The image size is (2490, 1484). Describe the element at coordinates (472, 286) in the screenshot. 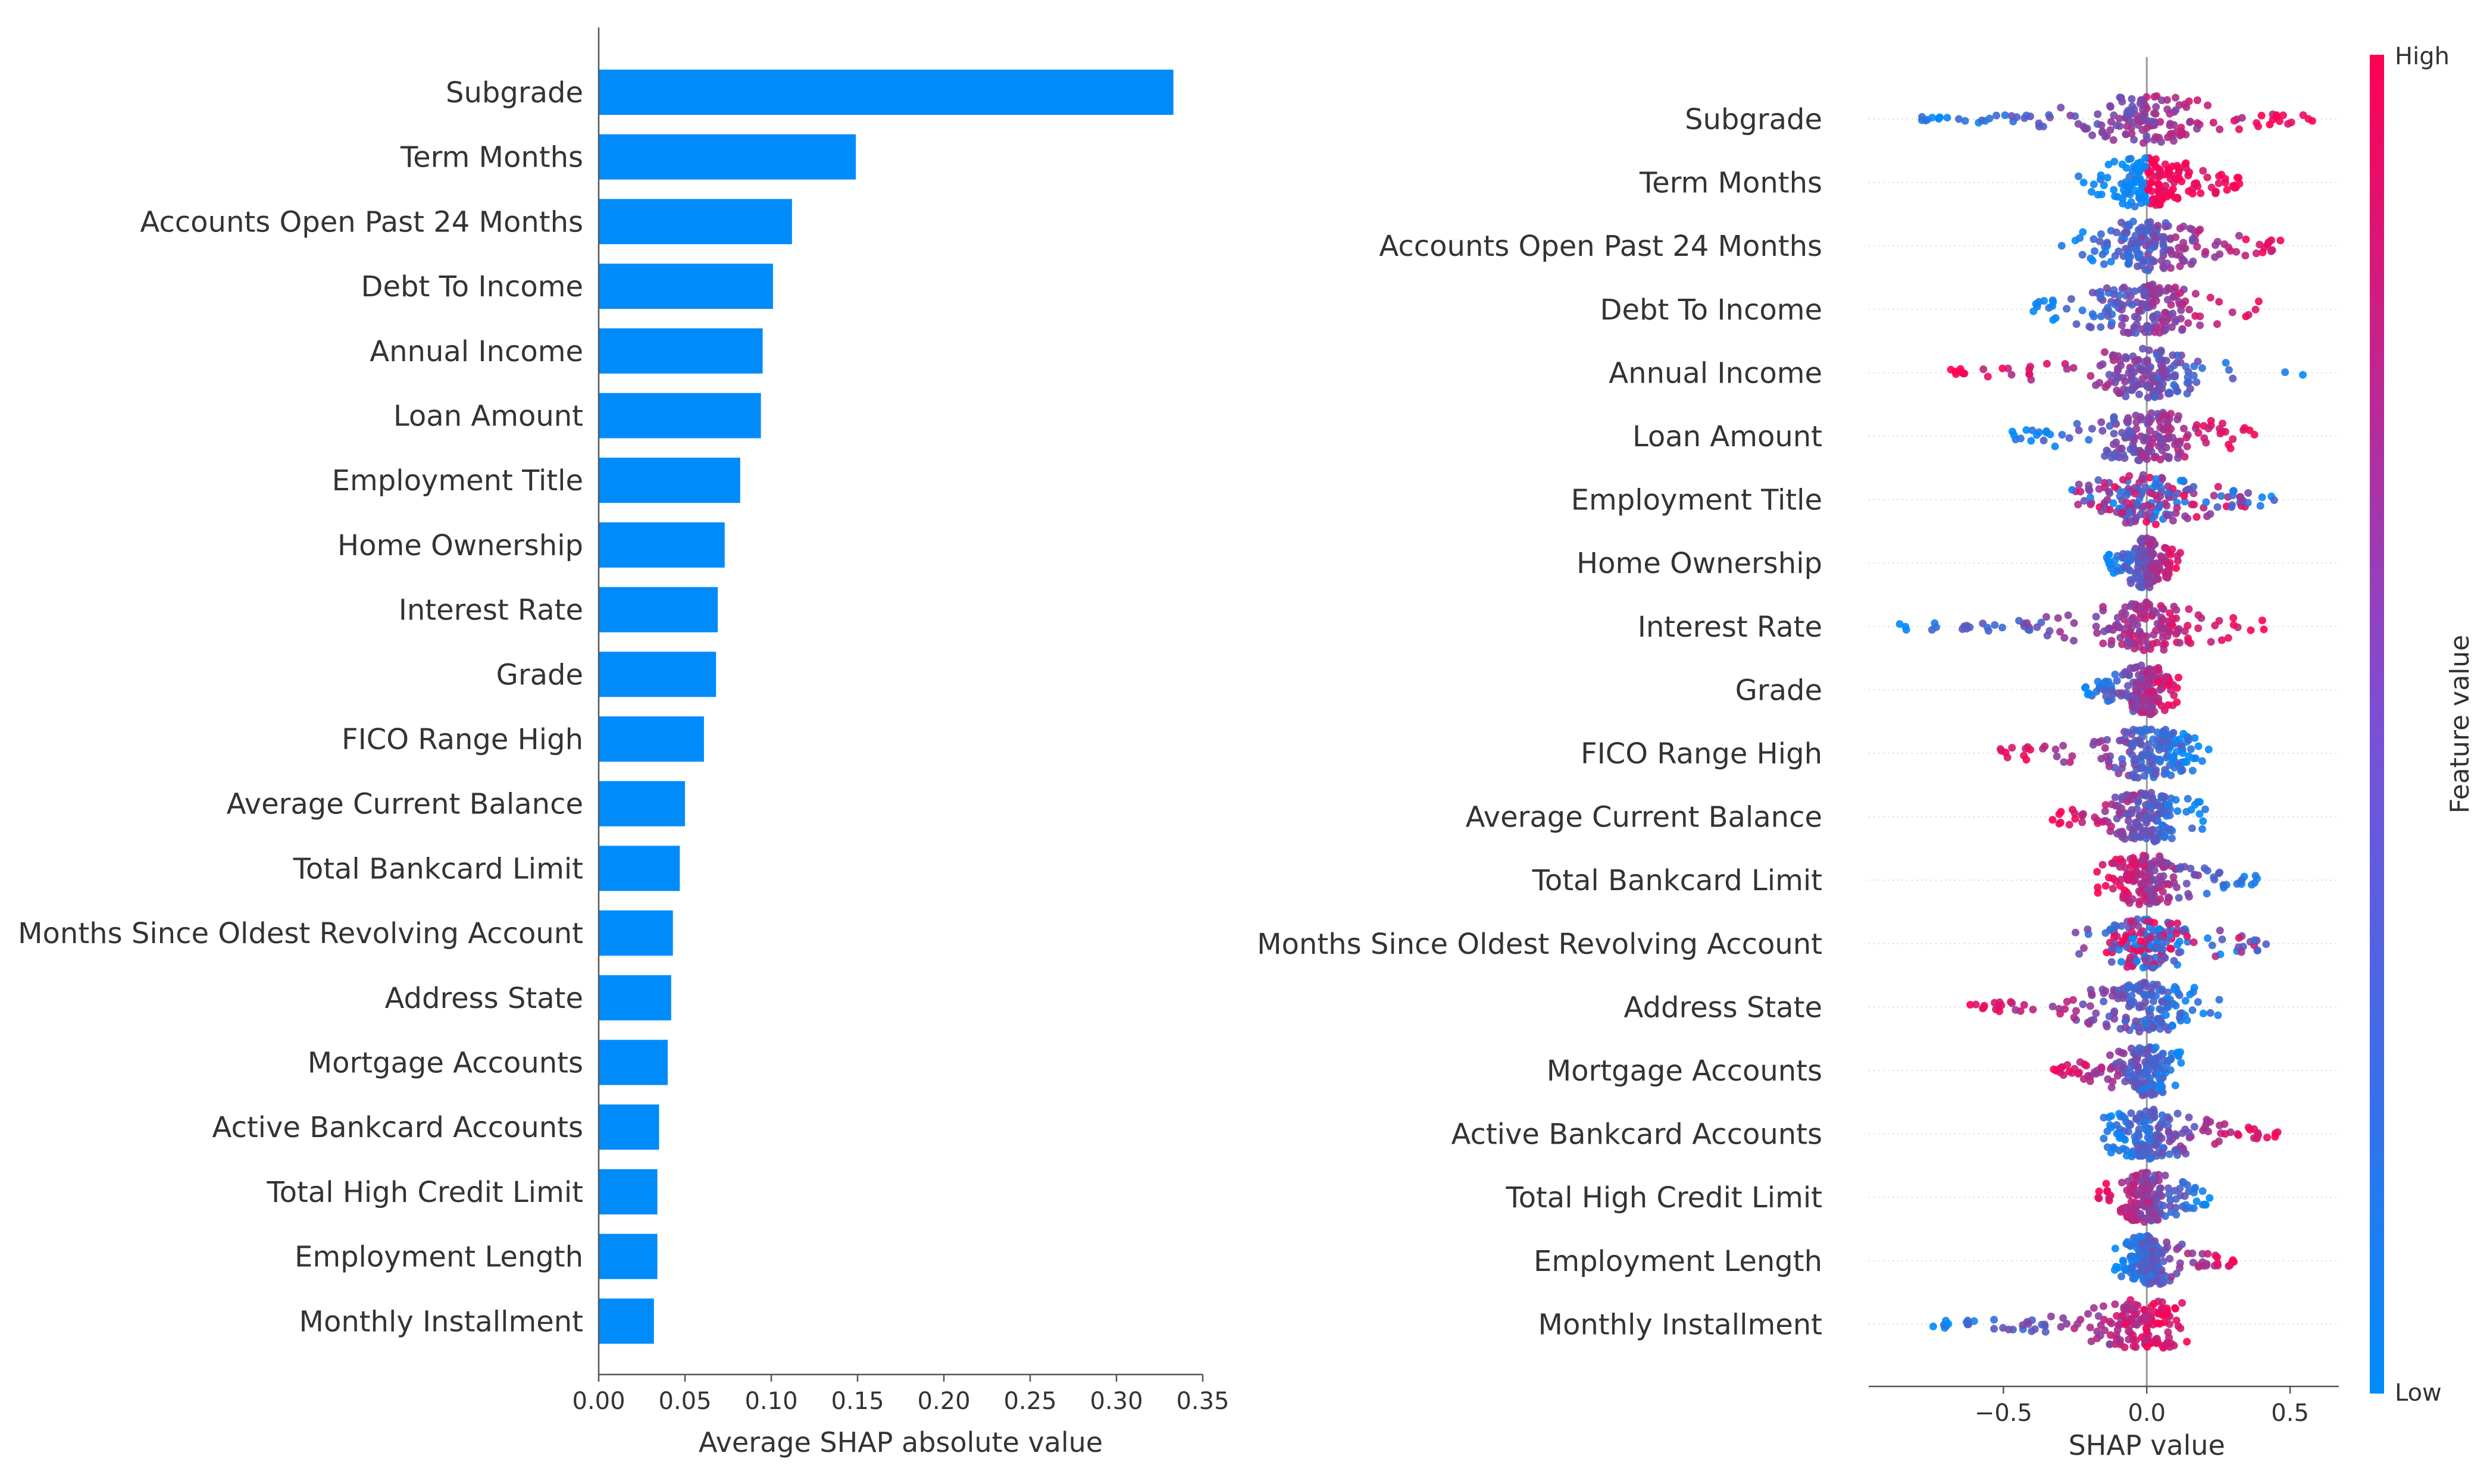

I see `bar-category-label: Debt To Income` at that location.